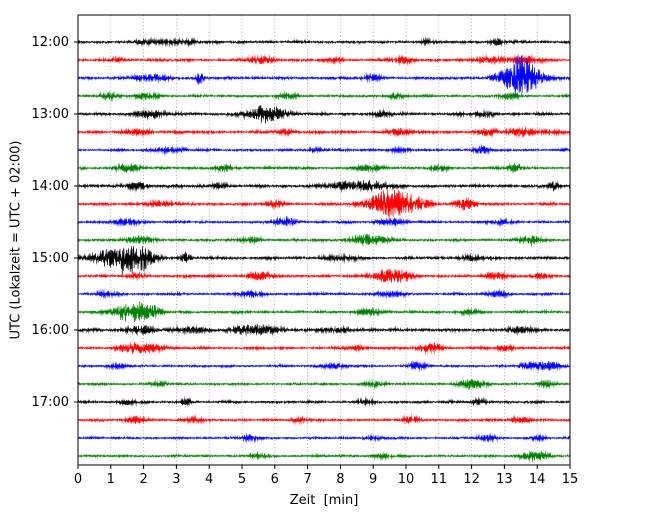 This screenshot has height=520, width=650. I want to click on x-tick-label: 5, so click(242, 479).